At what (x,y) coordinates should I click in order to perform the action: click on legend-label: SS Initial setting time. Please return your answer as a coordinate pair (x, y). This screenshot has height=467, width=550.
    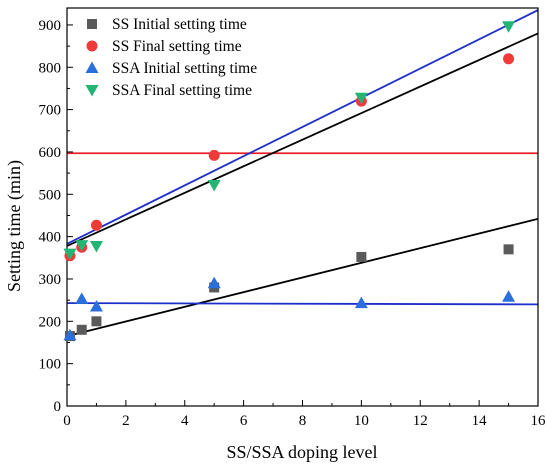
    Looking at the image, I should click on (179, 24).